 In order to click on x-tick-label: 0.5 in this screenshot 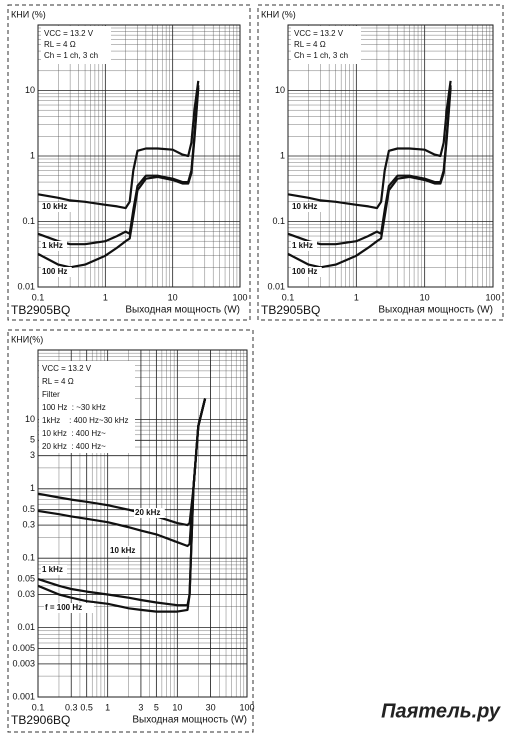, I will do `click(86, 707)`.